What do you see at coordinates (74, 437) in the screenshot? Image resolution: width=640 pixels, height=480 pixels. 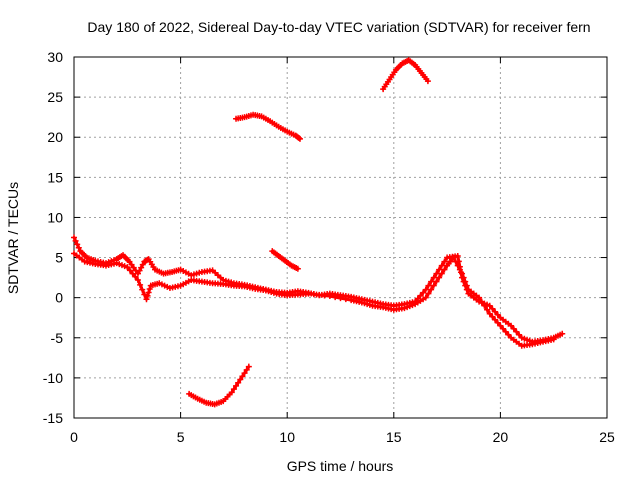 I see `x-tick-label: 0` at bounding box center [74, 437].